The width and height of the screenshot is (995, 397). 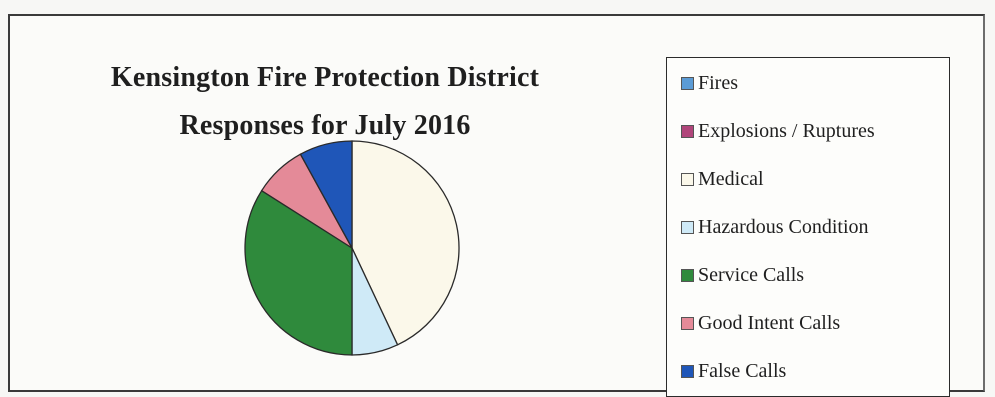 What do you see at coordinates (687, 131) in the screenshot?
I see `legend-swatch-explosions` at bounding box center [687, 131].